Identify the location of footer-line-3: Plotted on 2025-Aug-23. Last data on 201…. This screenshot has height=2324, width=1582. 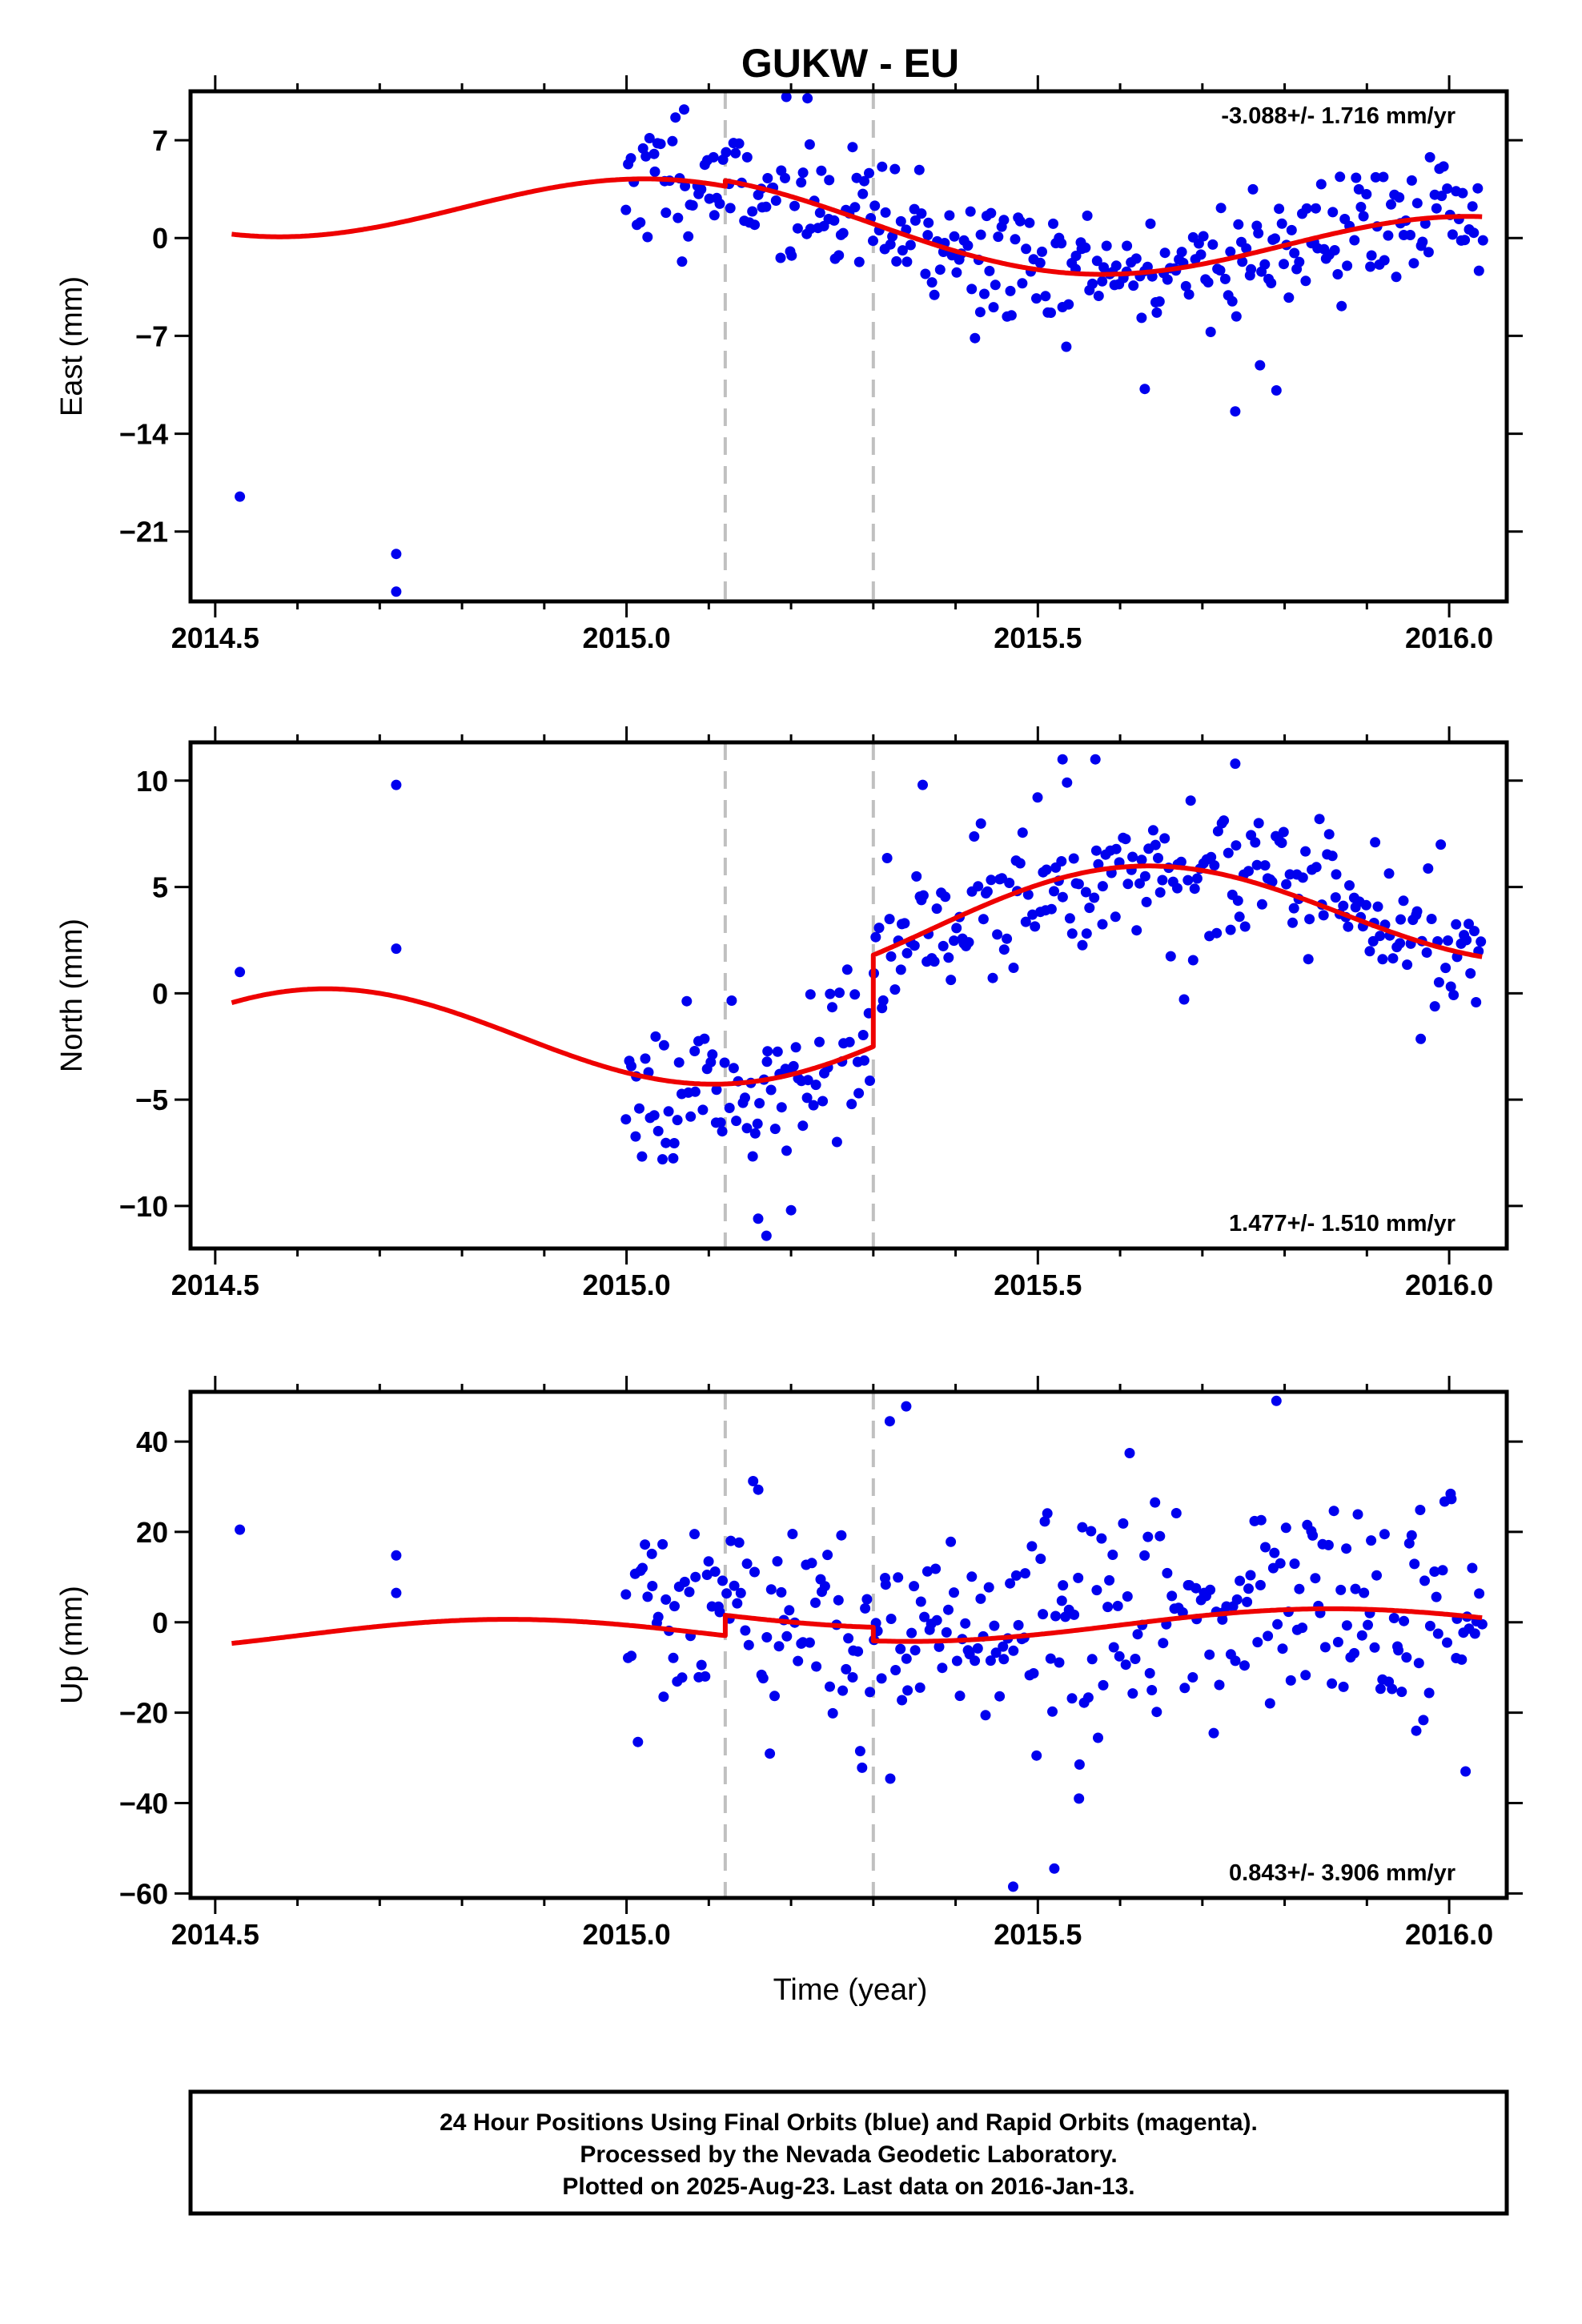
(848, 2186).